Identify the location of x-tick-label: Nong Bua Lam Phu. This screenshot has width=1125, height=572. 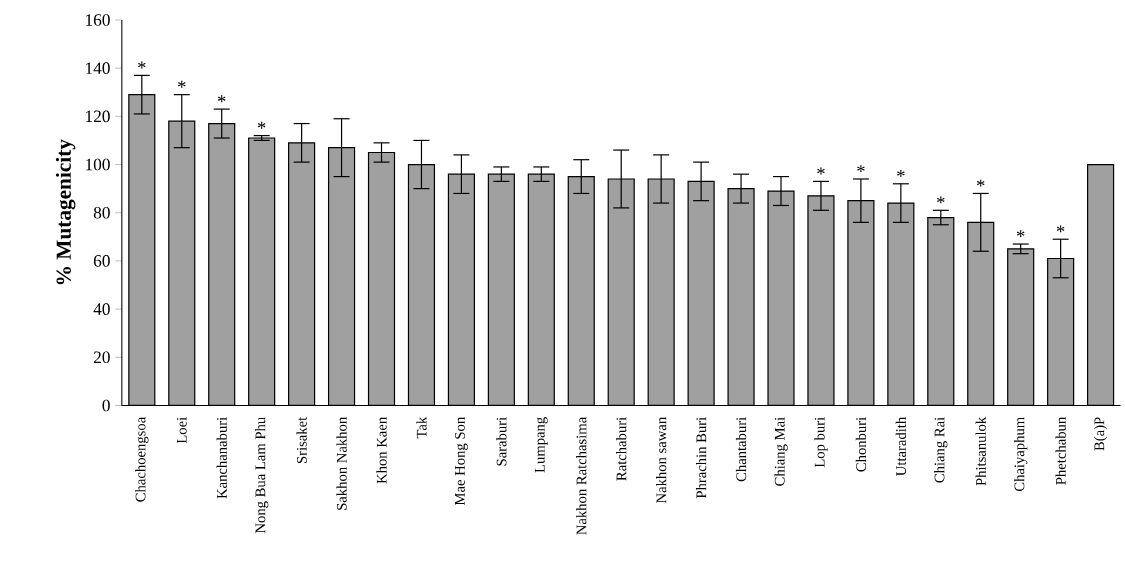
(262, 475).